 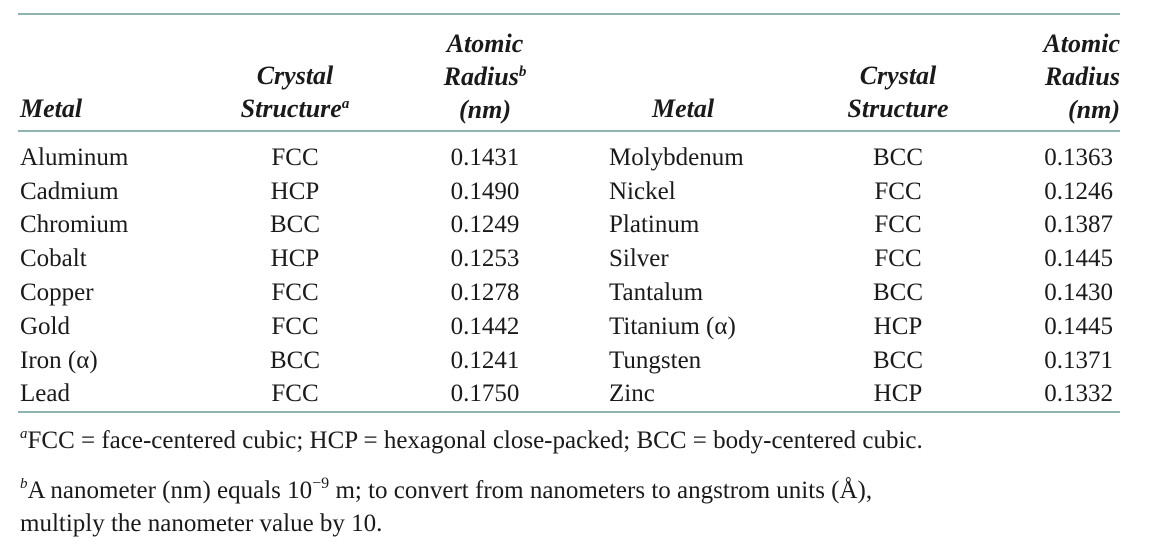 What do you see at coordinates (1078, 292) in the screenshot?
I see `atomic-radius: 0.1430` at bounding box center [1078, 292].